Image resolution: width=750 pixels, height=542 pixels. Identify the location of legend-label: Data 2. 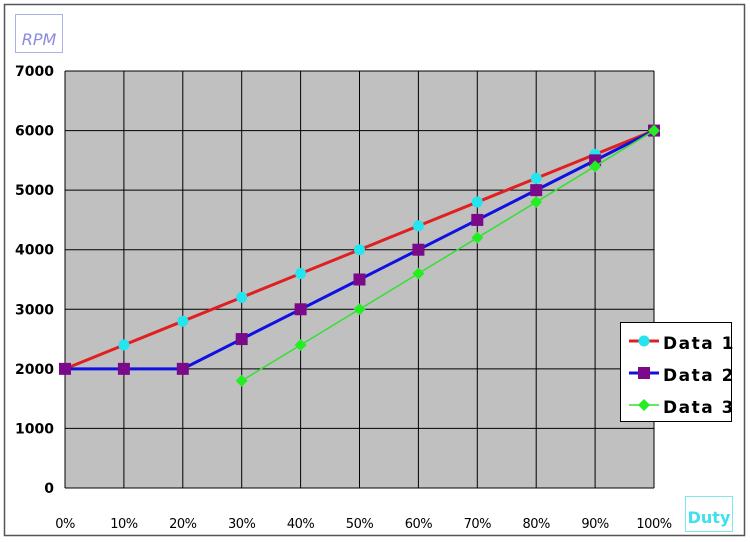
(699, 376).